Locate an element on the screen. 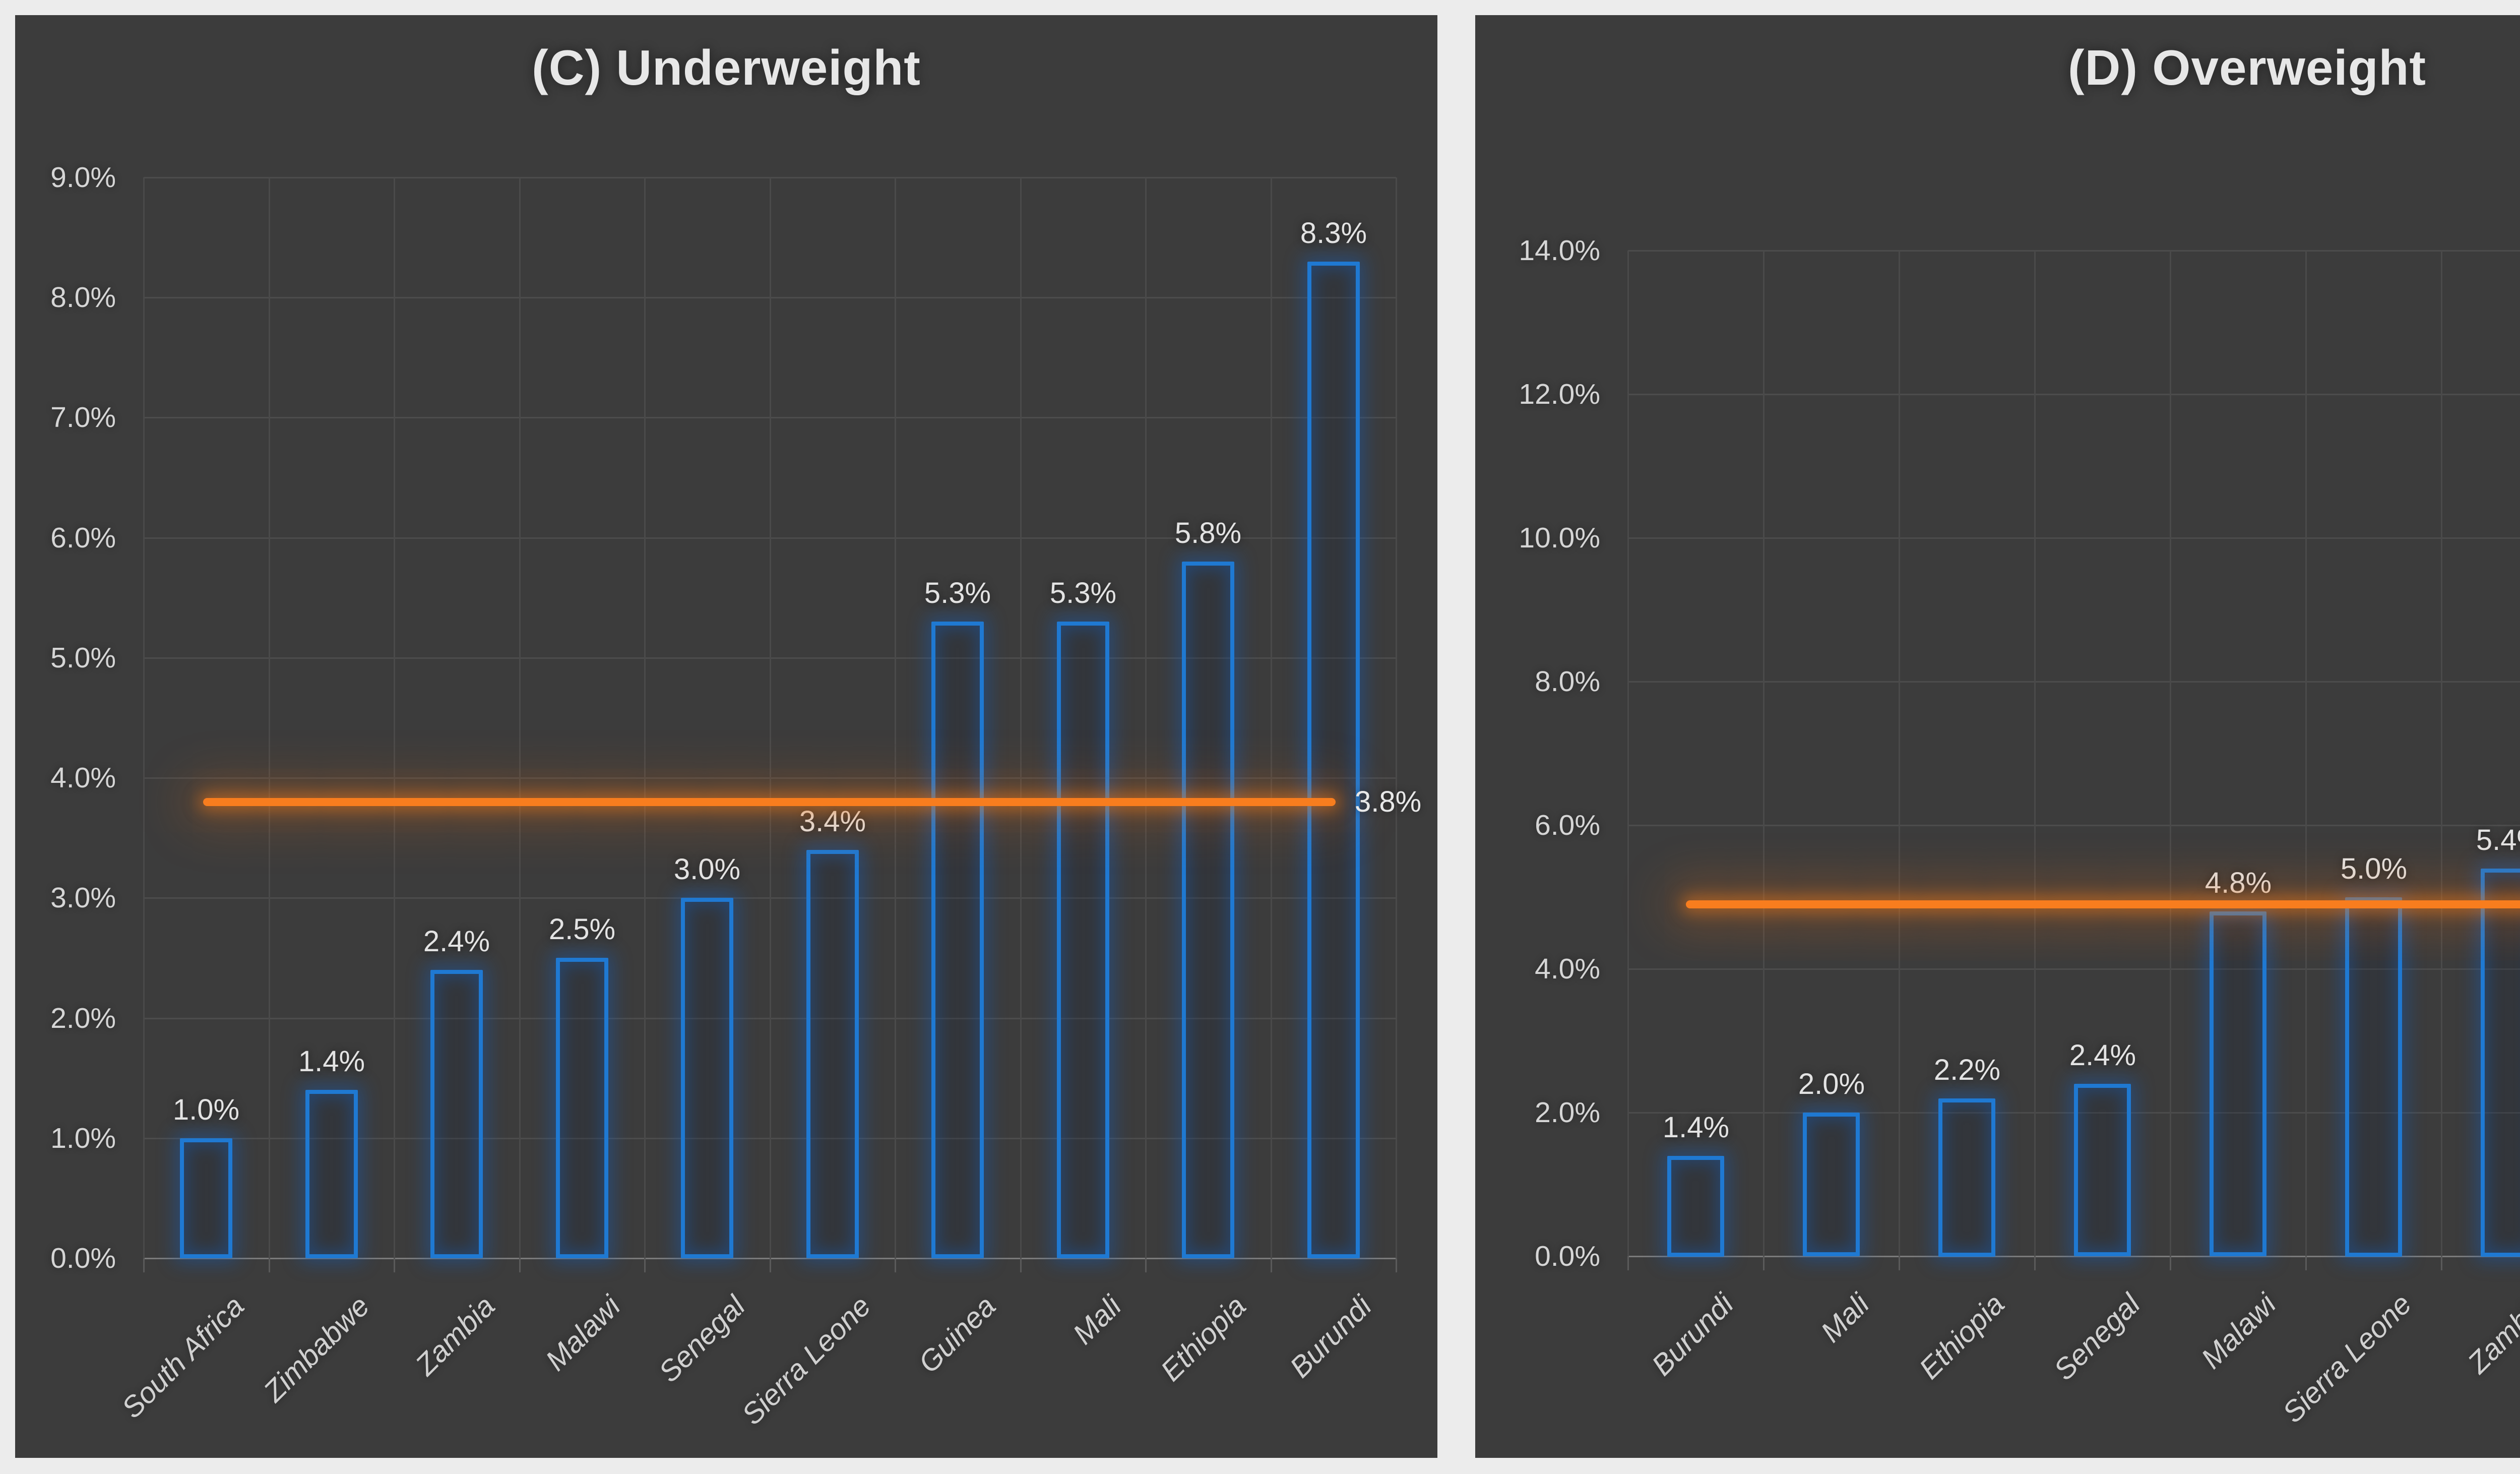 Image resolution: width=2520 pixels, height=1474 pixels. y-axis-tick-label: 1.0% is located at coordinates (83, 1138).